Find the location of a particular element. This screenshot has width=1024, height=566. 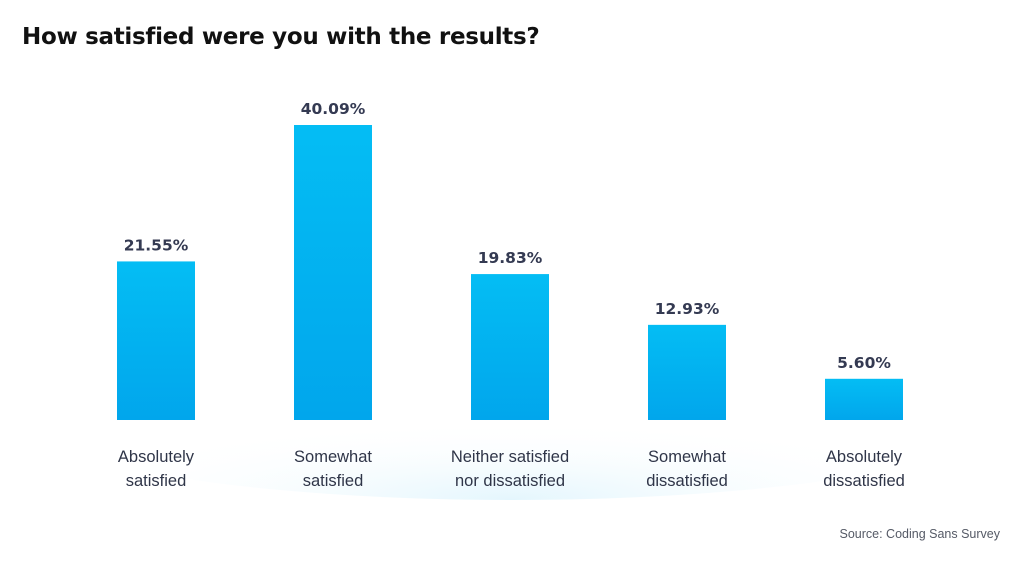

bar-value-label: 5.60% is located at coordinates (864, 363).